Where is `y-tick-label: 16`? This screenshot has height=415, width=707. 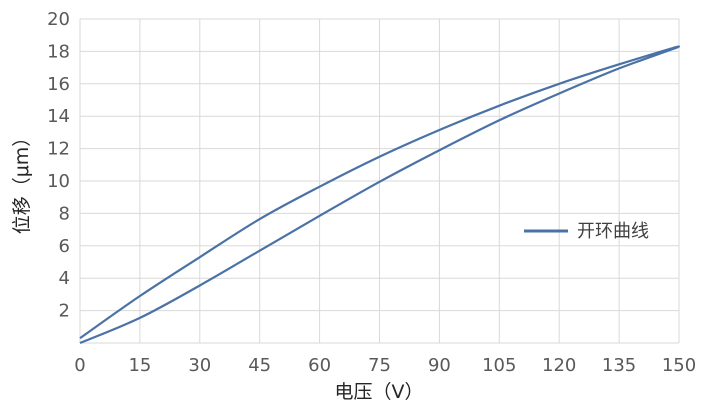
y-tick-label: 16 is located at coordinates (58, 84).